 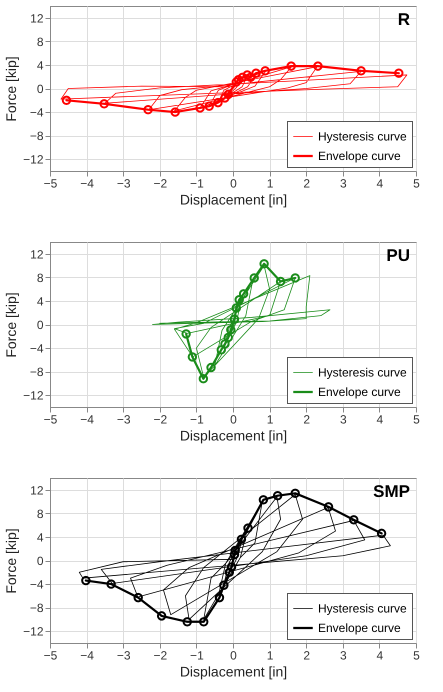 I want to click on annotation: SMP, so click(x=391, y=491).